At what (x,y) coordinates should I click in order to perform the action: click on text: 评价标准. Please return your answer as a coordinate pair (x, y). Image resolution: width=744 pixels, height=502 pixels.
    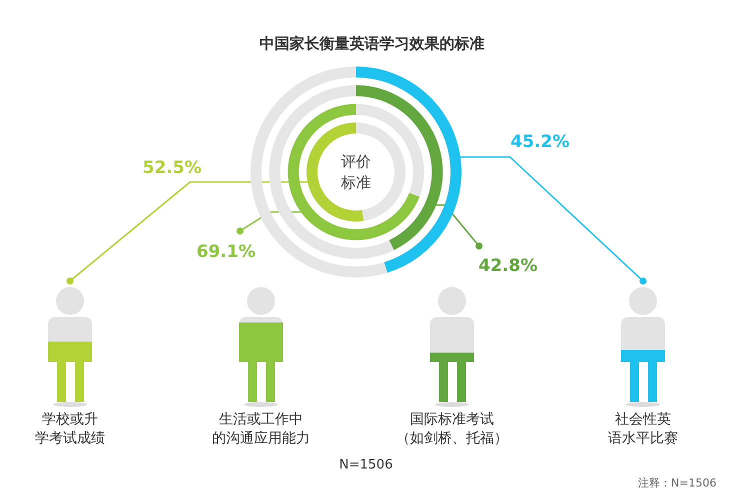
    Looking at the image, I should click on (355, 172).